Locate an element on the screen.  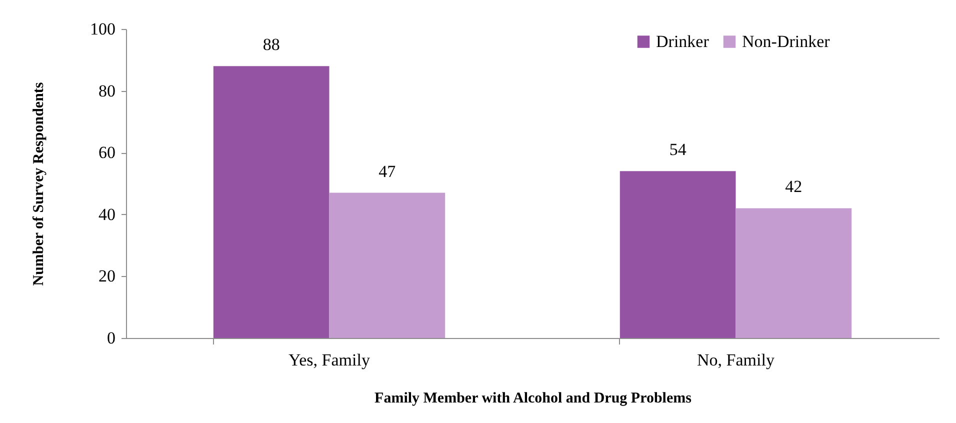
legend-label: Drinker is located at coordinates (683, 41).